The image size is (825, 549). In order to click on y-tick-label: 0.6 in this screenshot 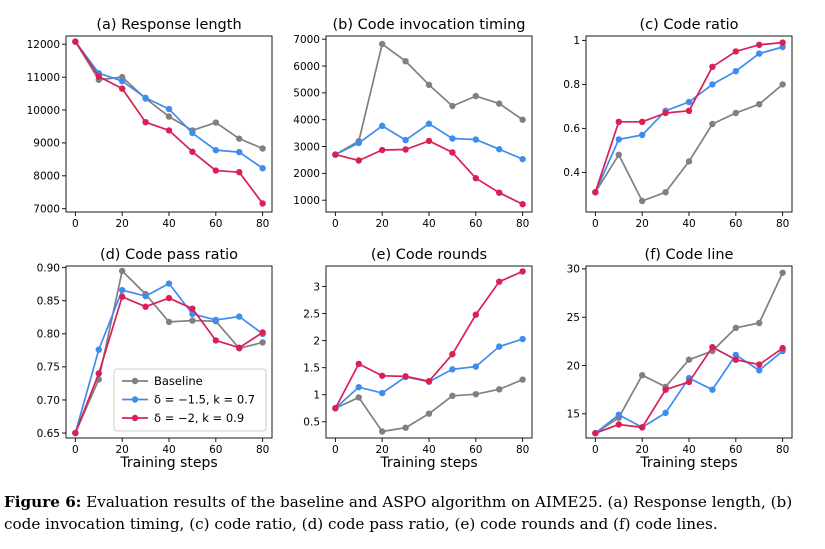, I will do `click(571, 129)`.